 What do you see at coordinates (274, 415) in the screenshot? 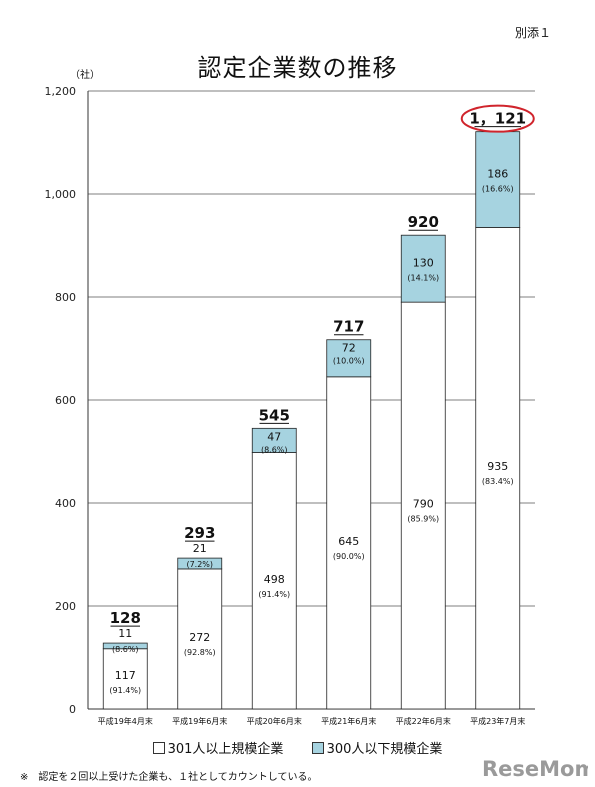
I see `total-label: 545` at bounding box center [274, 415].